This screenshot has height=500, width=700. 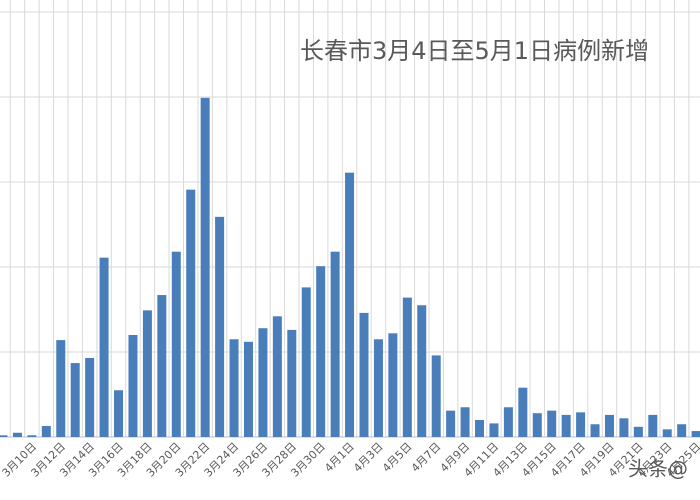 What do you see at coordinates (397, 457) in the screenshot?
I see `x-tick-label: 4月5日` at bounding box center [397, 457].